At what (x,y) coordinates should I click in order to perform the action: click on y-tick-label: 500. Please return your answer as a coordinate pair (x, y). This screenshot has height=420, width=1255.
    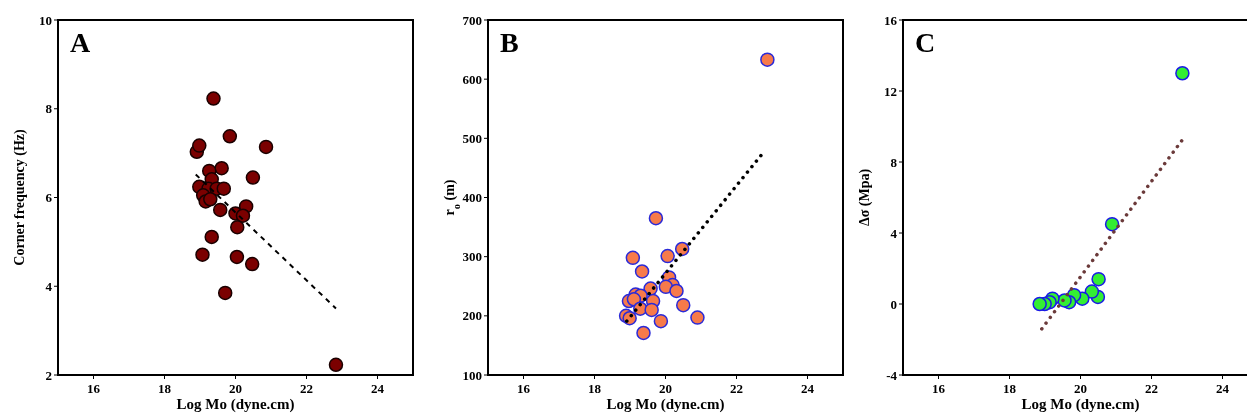
    Looking at the image, I should click on (472, 138).